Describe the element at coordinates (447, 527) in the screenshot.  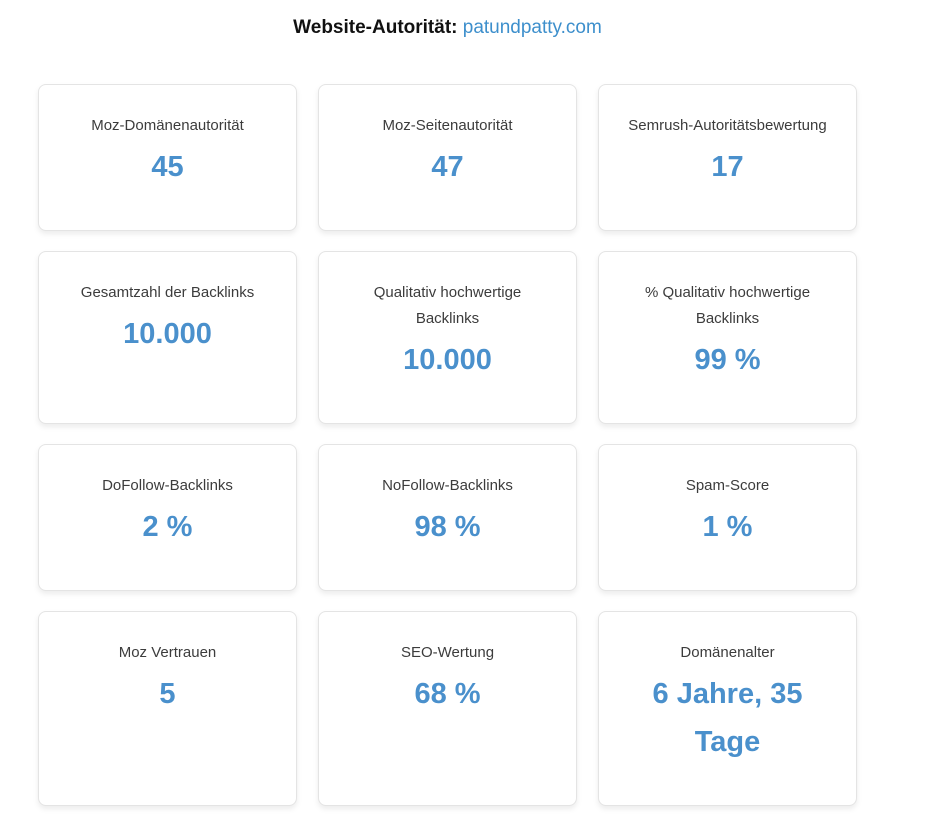
I see `metric-value: 98 %` at that location.